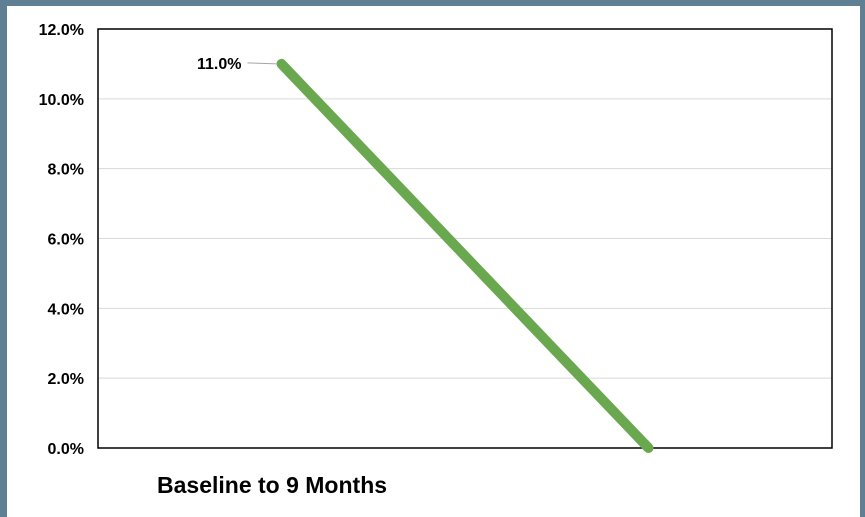  I want to click on y-tick-label: 8.0%, so click(66, 170).